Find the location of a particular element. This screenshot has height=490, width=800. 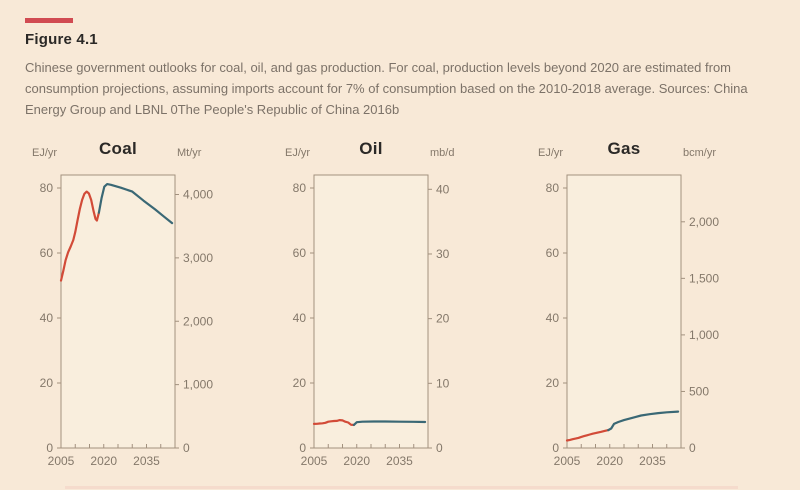

coal-left-tick-label: 0 is located at coordinates (49, 448).